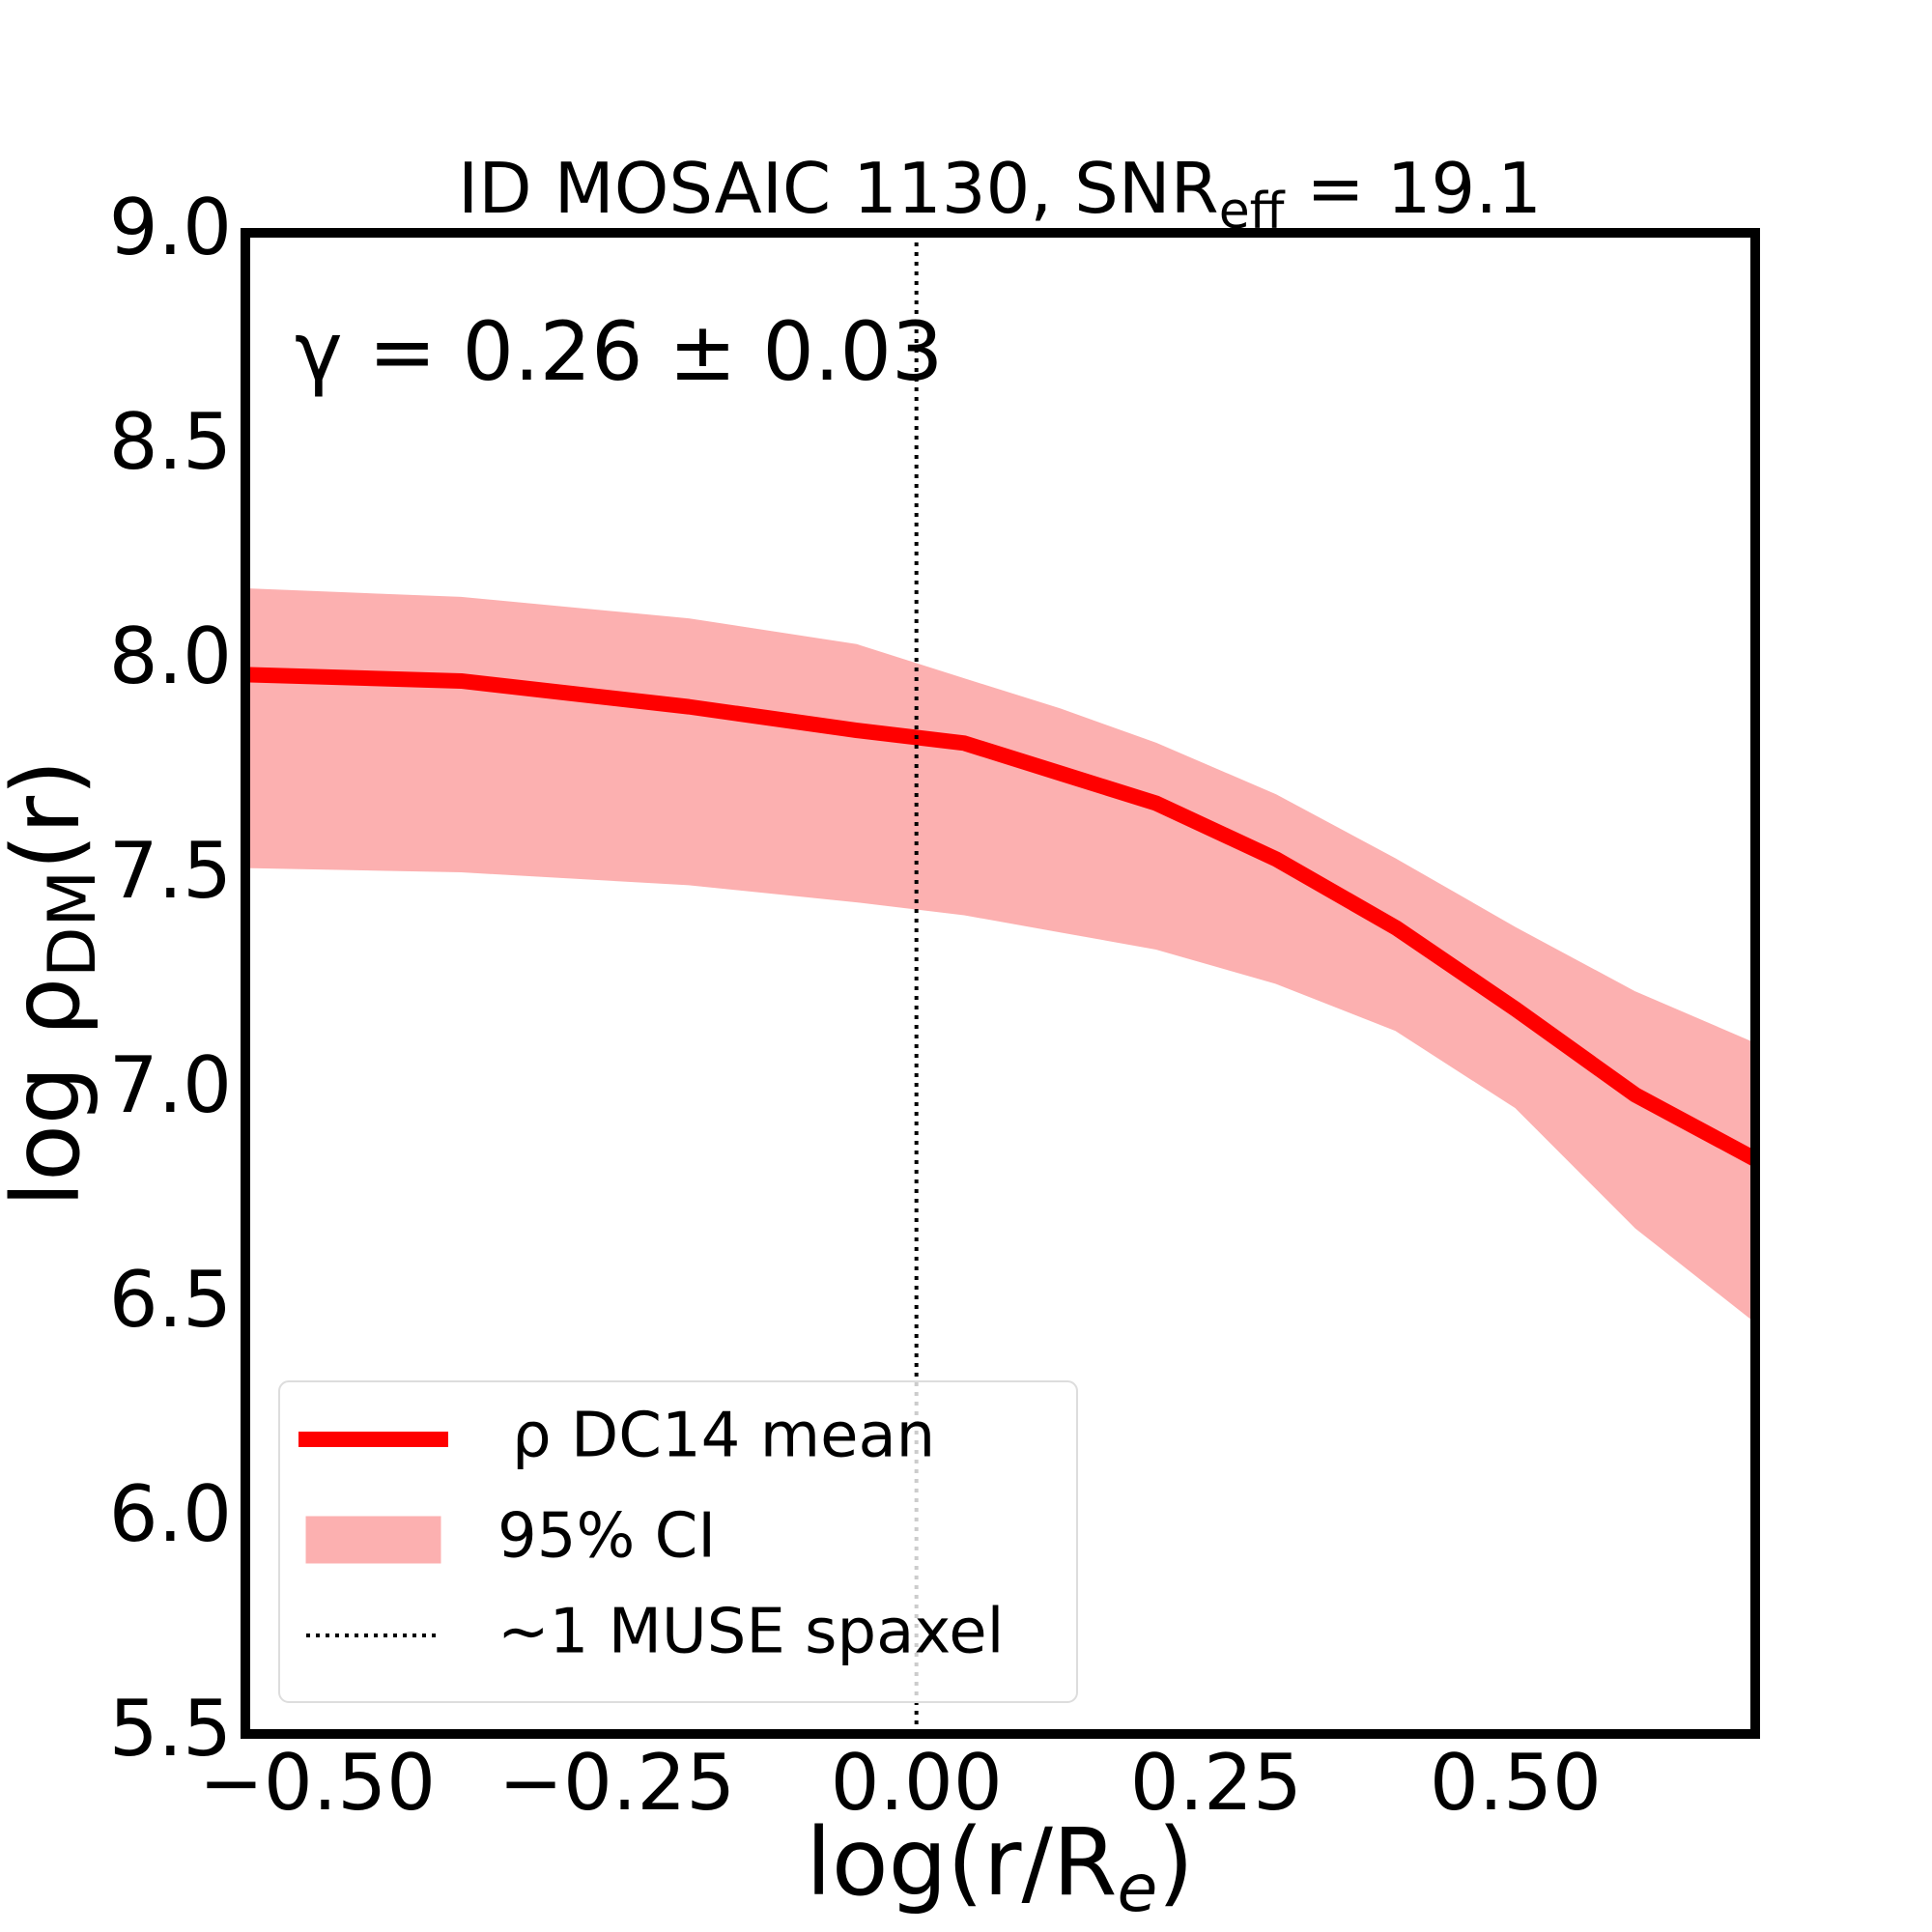 The image size is (1932, 1932). I want to click on y-tick-label: 7.5, so click(170, 871).